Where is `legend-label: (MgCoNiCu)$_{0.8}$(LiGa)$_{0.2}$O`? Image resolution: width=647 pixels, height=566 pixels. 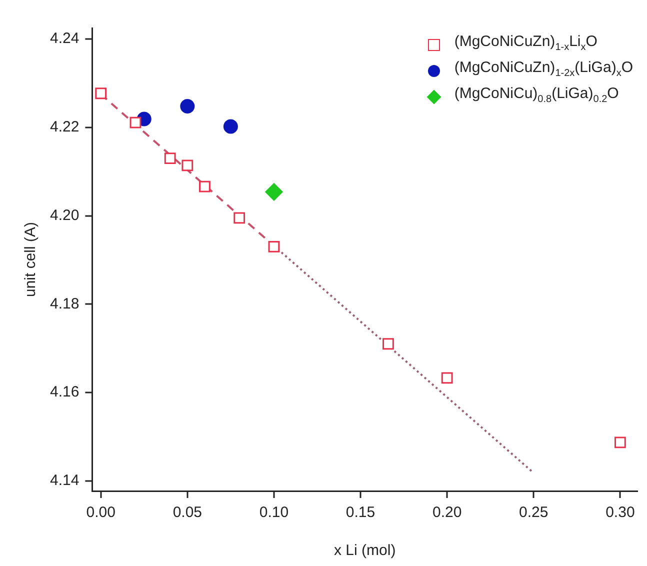
legend-label: (MgCoNiCu)$_{0.8}$(LiGa)$_{0.2}$O is located at coordinates (536, 95).